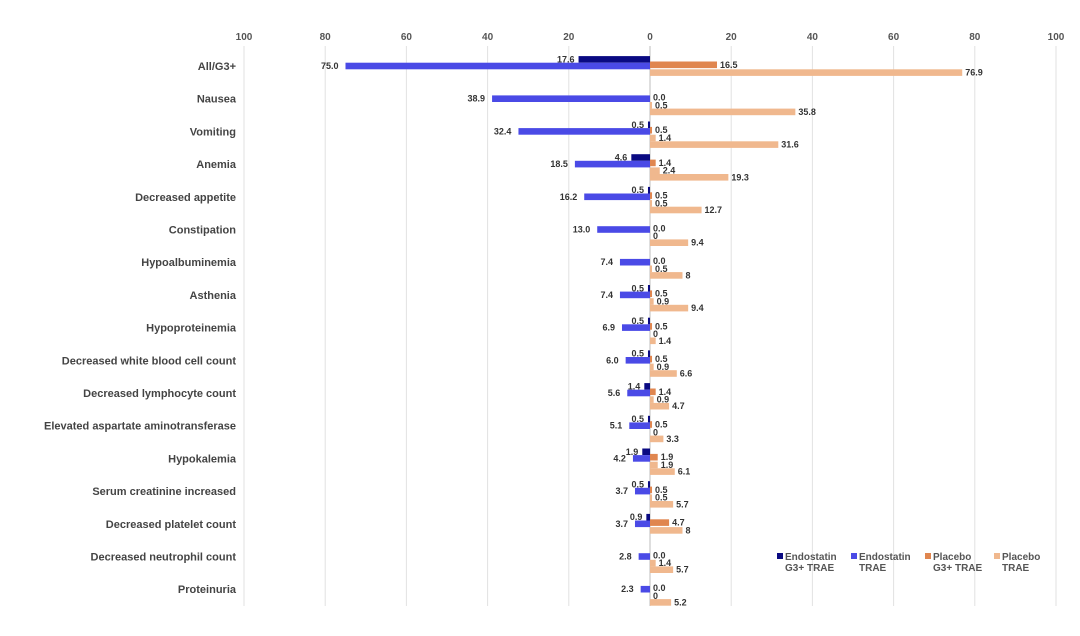 The width and height of the screenshot is (1080, 636). Describe the element at coordinates (655, 236) in the screenshot. I see `data-label: 0` at that location.